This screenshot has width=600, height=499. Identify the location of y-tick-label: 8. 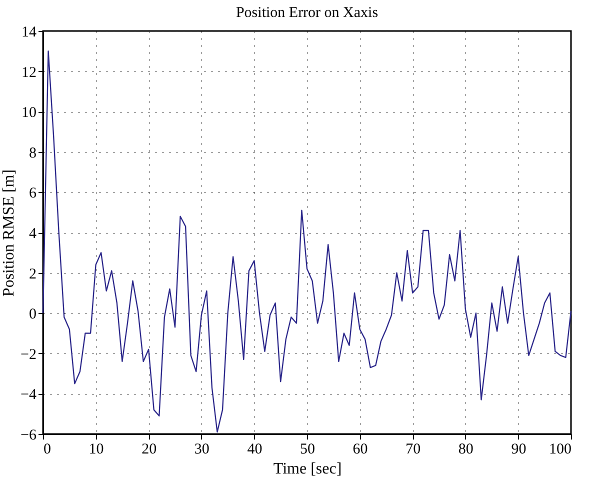
(32, 153).